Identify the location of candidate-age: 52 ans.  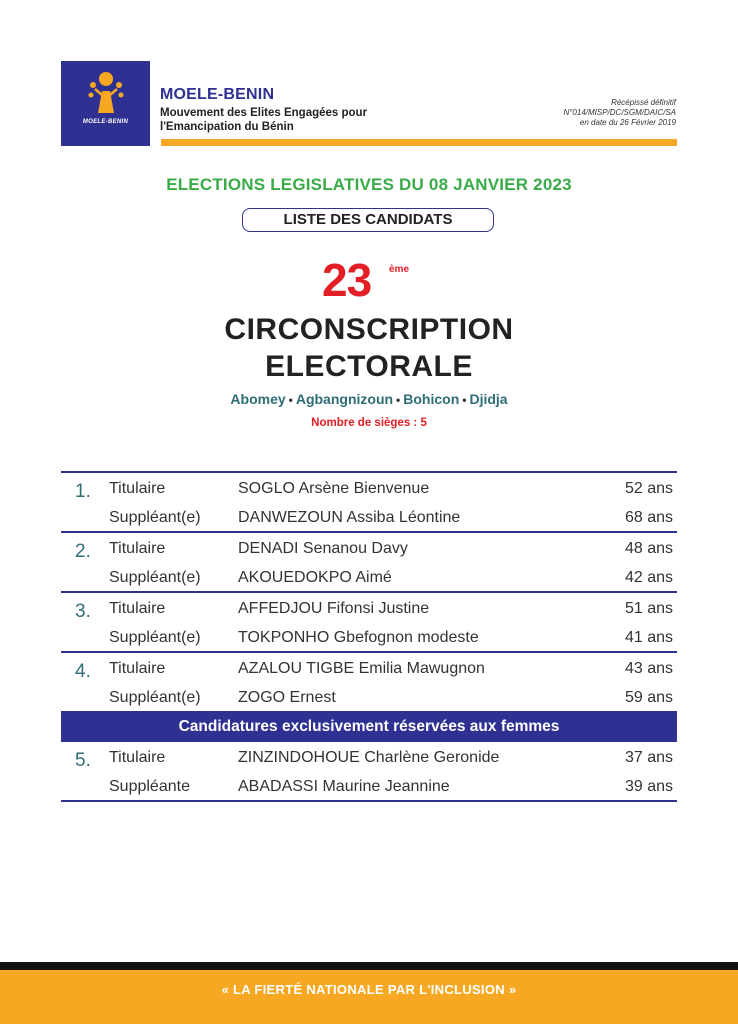
(648, 488).